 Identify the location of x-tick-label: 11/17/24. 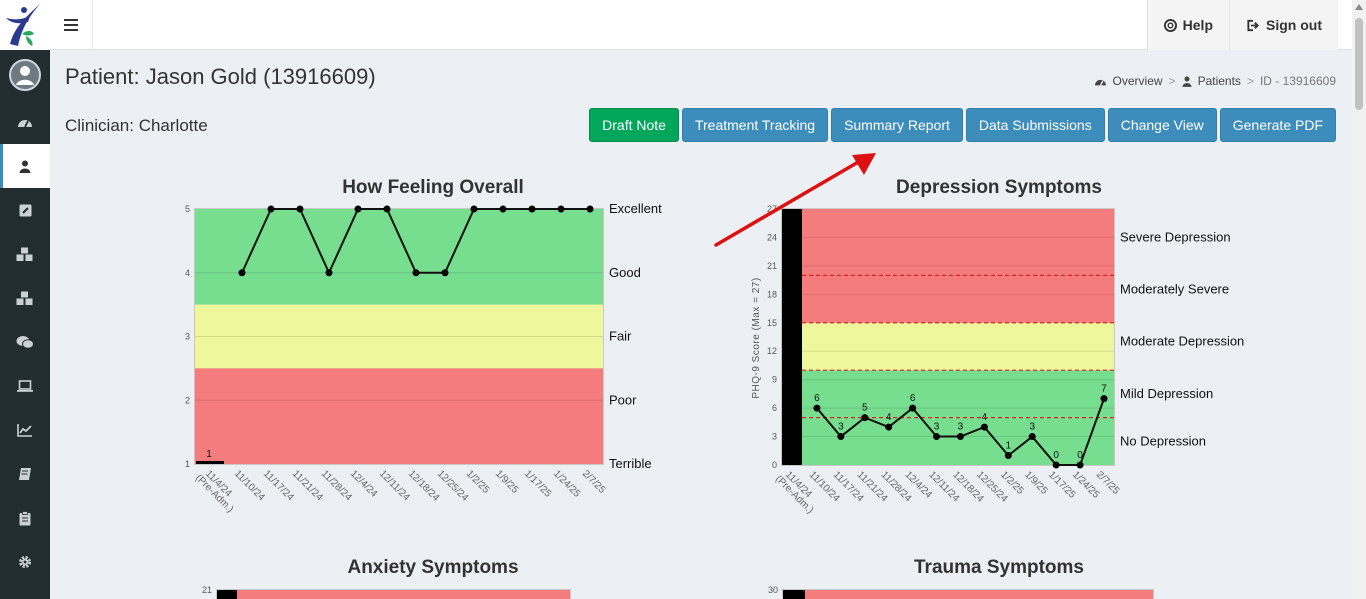
(278, 485).